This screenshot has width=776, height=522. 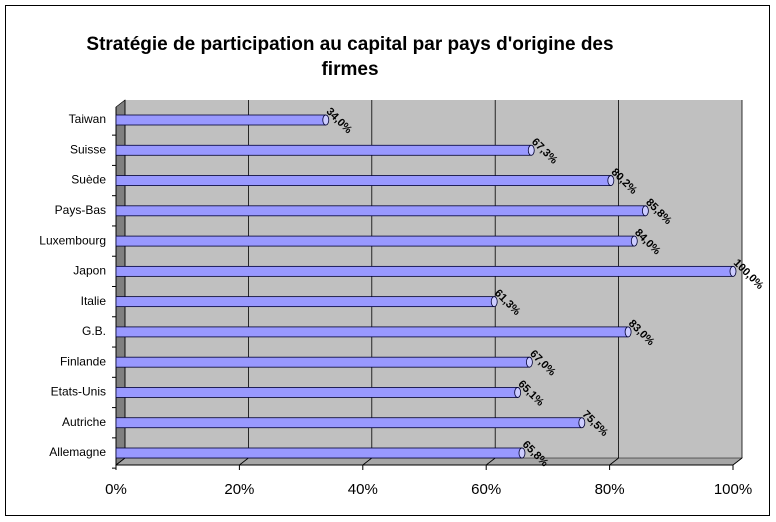 What do you see at coordinates (83, 361) in the screenshot?
I see `y-tick-label: Finlande` at bounding box center [83, 361].